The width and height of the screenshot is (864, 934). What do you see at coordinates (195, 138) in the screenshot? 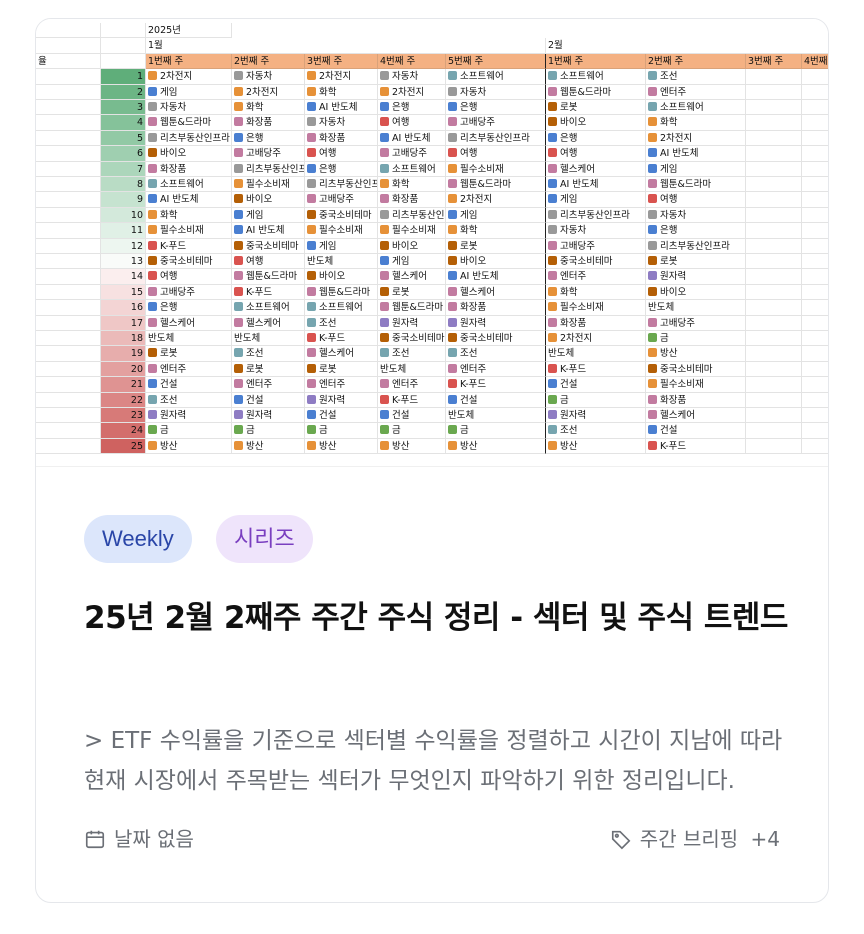
I see `sector-name: 리츠부동산인프라` at bounding box center [195, 138].